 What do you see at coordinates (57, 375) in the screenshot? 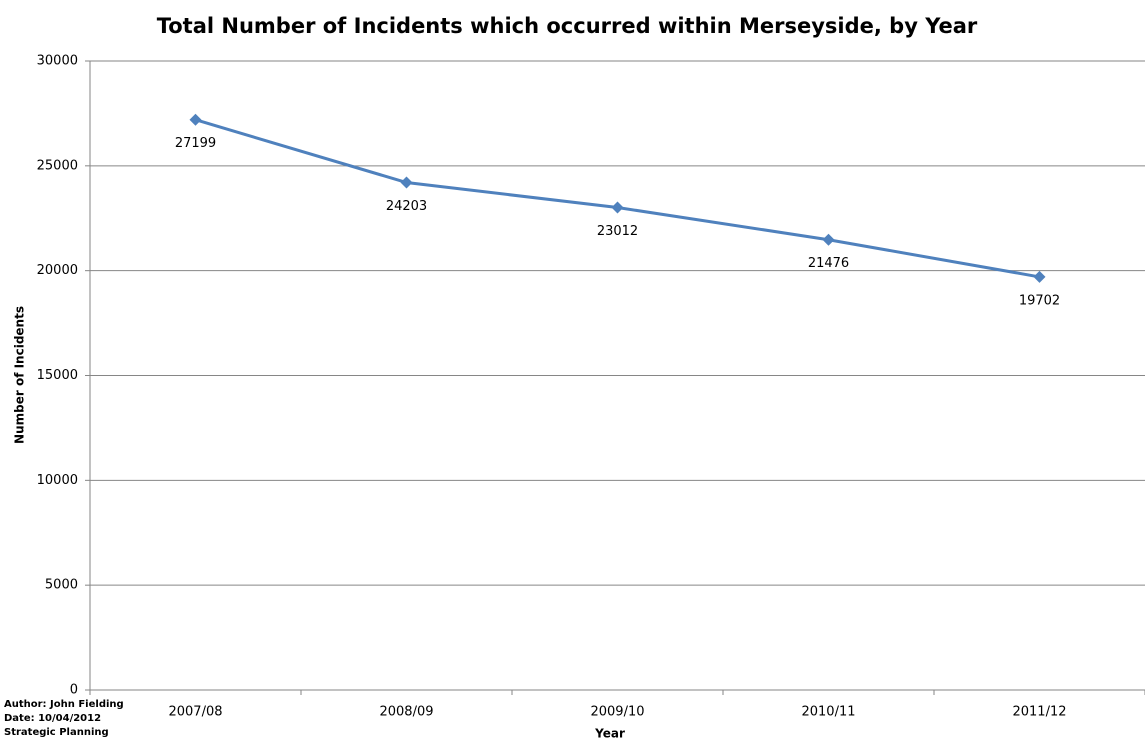
I see `y-tick-label: 15000` at bounding box center [57, 375].